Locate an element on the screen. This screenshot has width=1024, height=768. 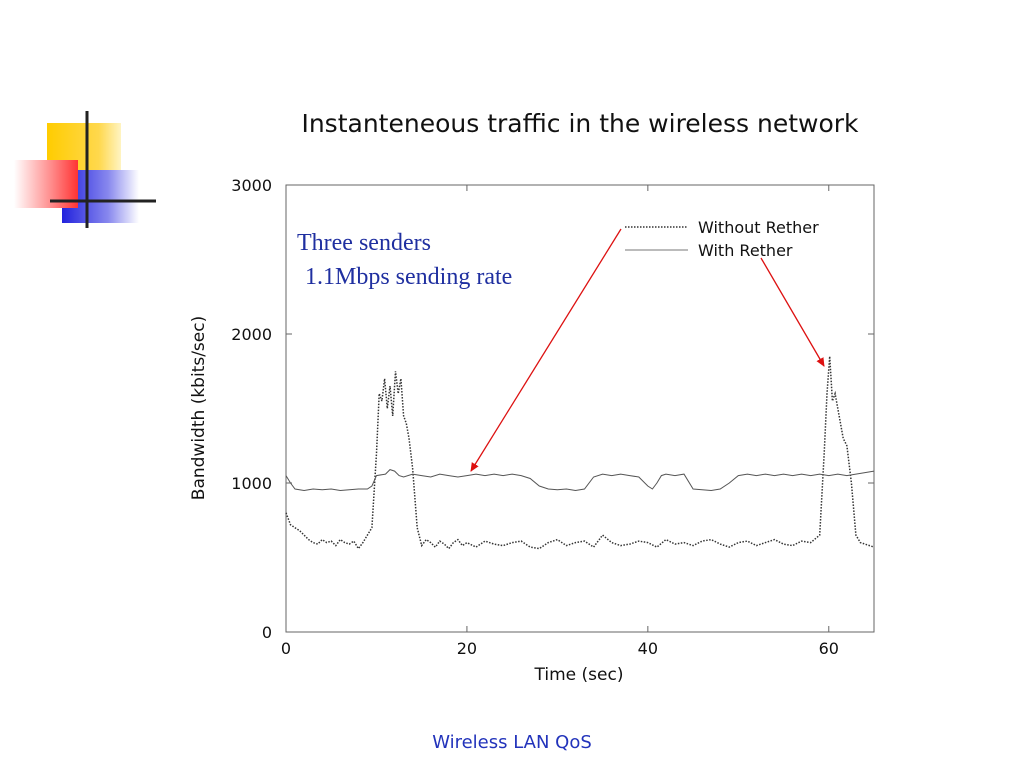
annotation-line-1: Three senders is located at coordinates (364, 243).